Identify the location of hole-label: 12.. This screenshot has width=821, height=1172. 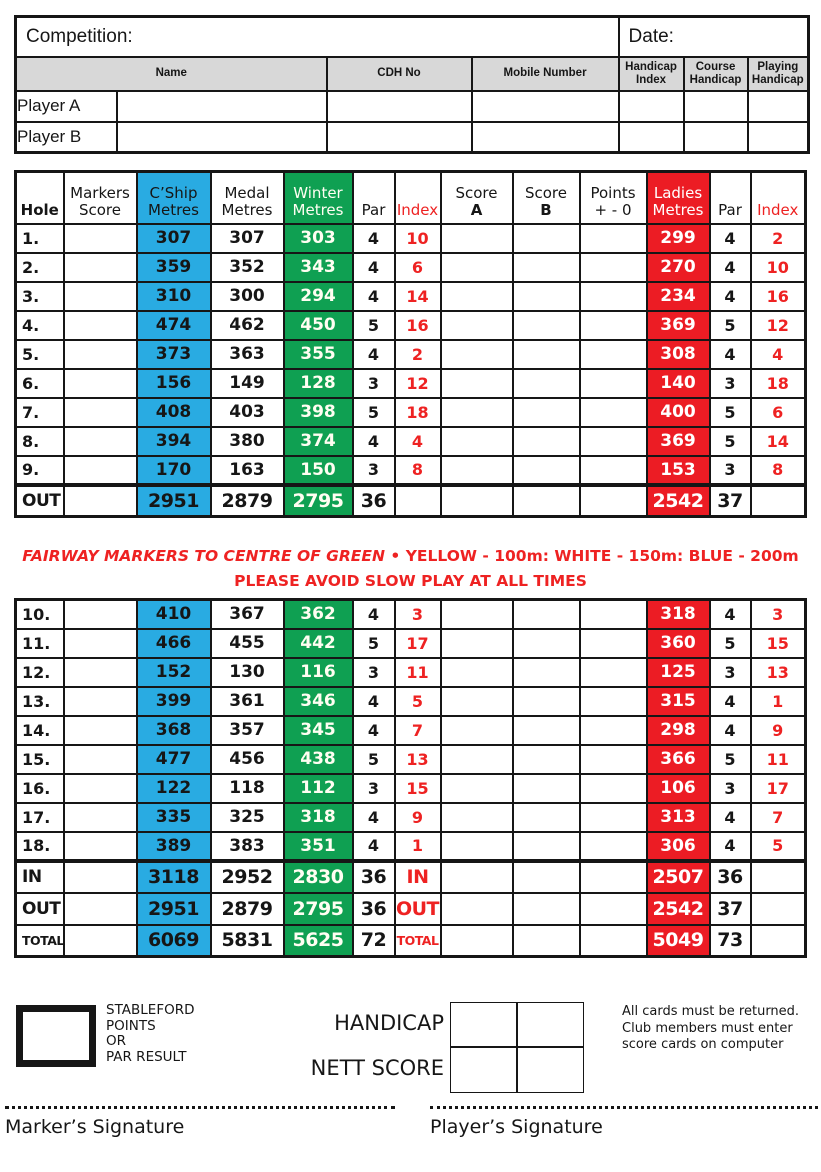
(39, 672).